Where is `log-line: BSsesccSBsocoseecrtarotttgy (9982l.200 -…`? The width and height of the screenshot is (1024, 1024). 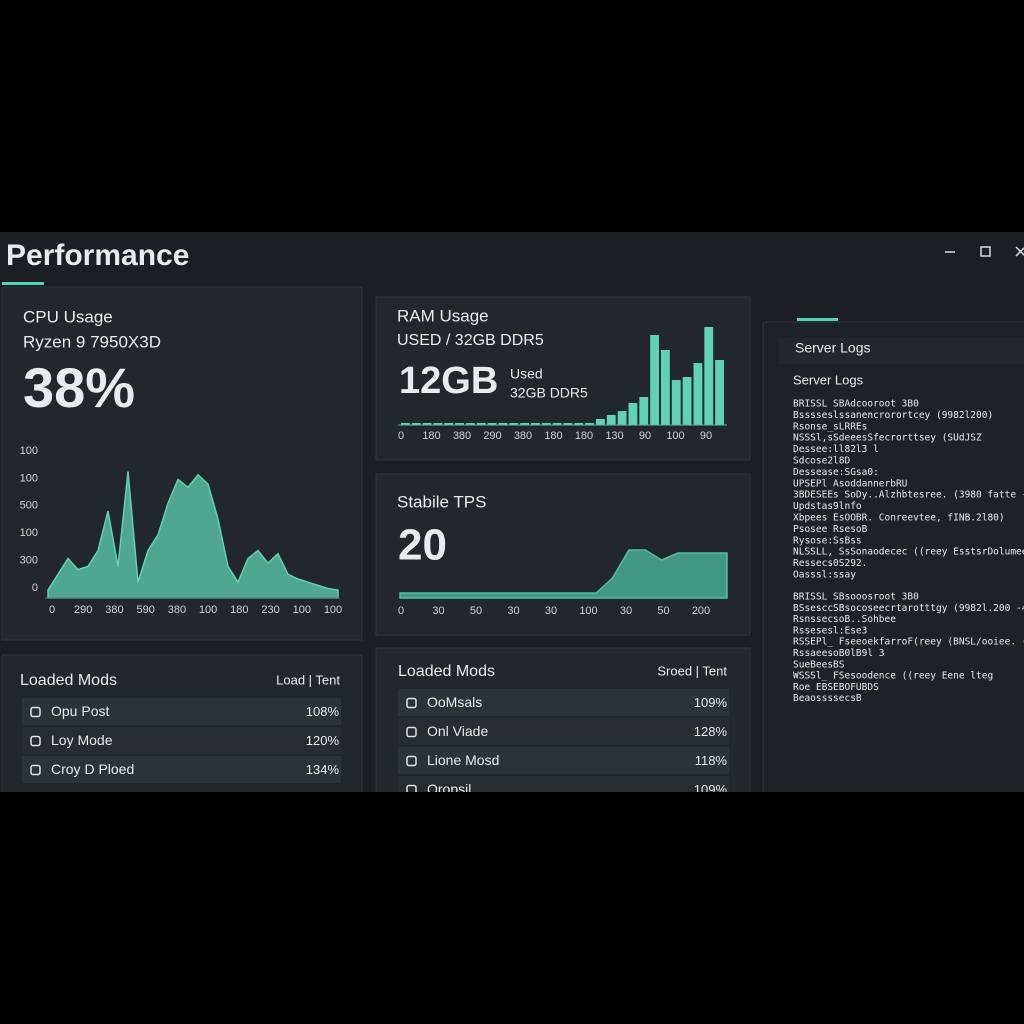 log-line: BSsesccSBsocoseecrtarotttgy (9982l.200 -… is located at coordinates (908, 608).